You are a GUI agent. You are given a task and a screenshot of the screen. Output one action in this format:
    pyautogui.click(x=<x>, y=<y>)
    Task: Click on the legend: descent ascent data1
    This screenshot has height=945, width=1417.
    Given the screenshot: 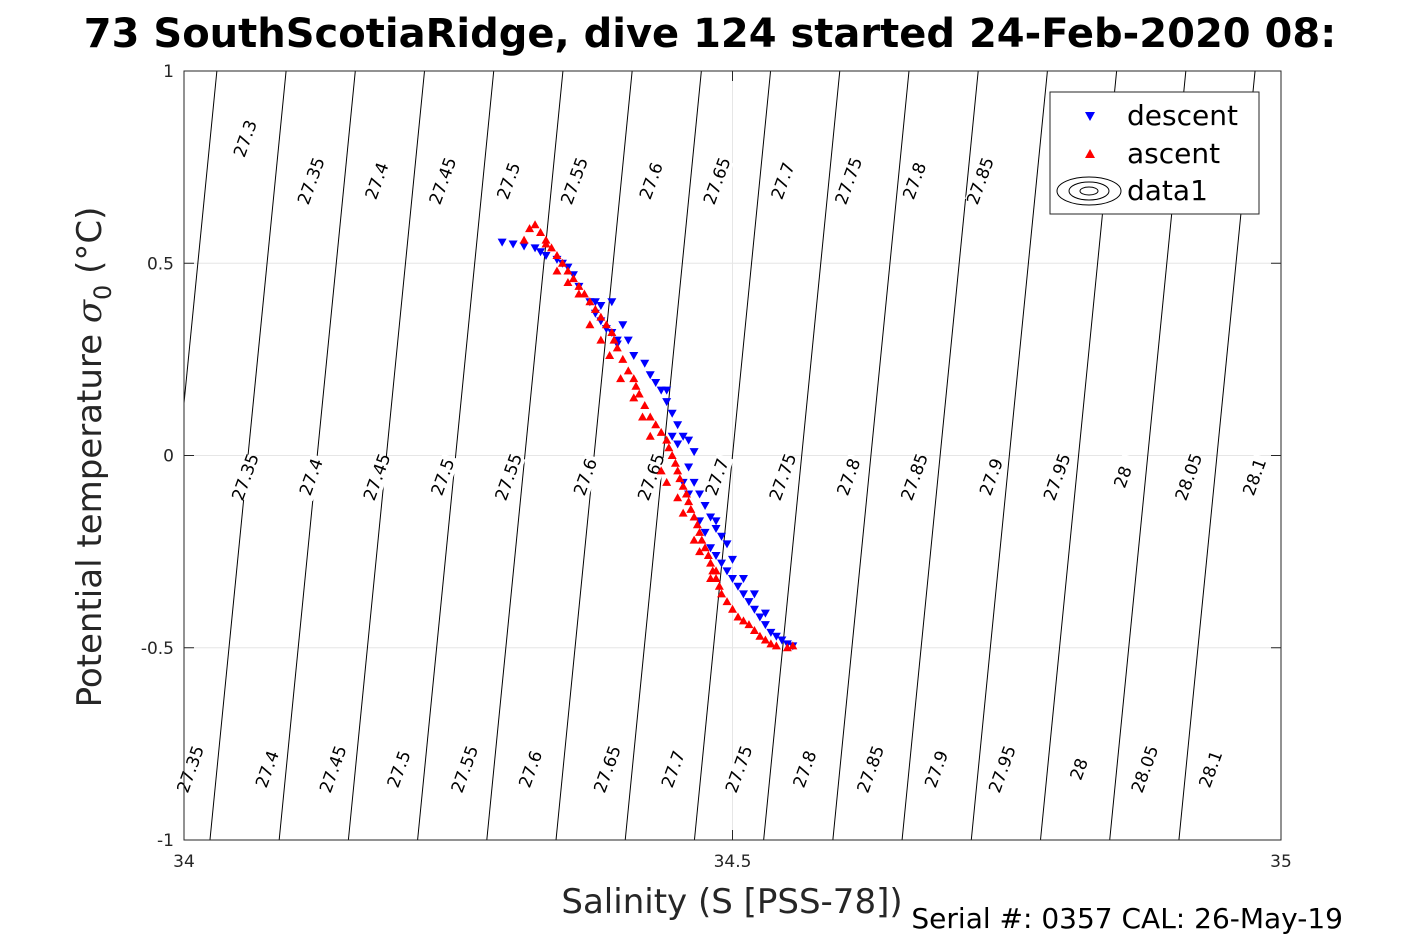 What is the action you would take?
    pyautogui.click(x=1154, y=153)
    